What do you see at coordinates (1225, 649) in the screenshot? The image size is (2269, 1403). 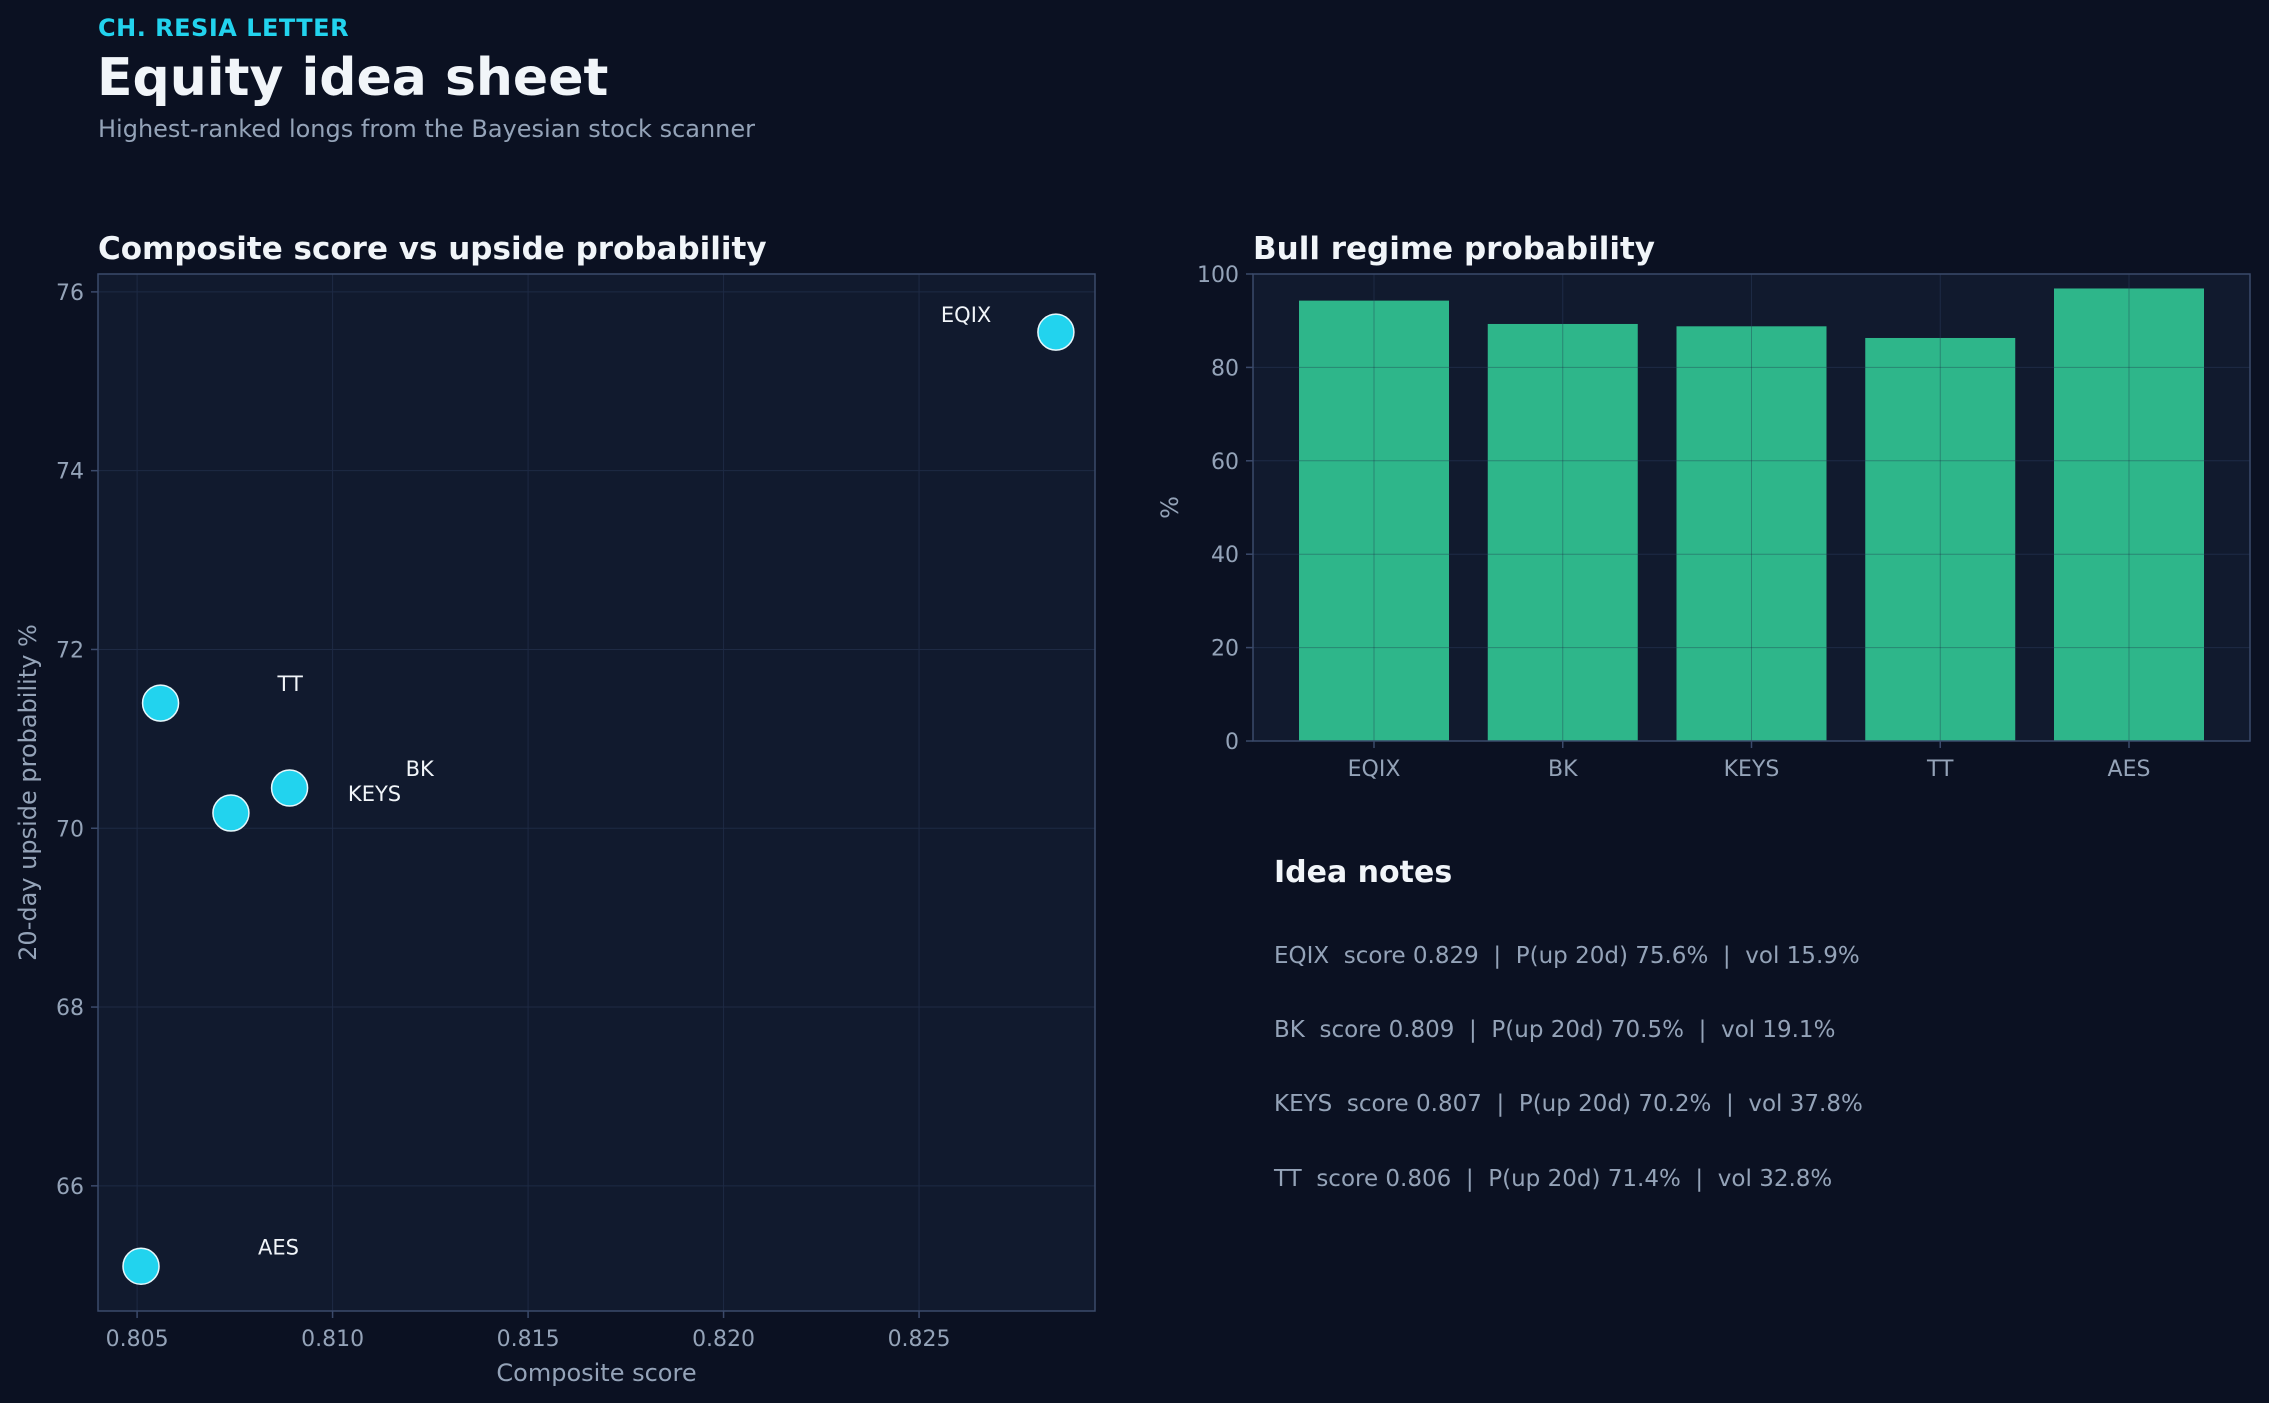 I see `bar-y-tick-label: 20` at bounding box center [1225, 649].